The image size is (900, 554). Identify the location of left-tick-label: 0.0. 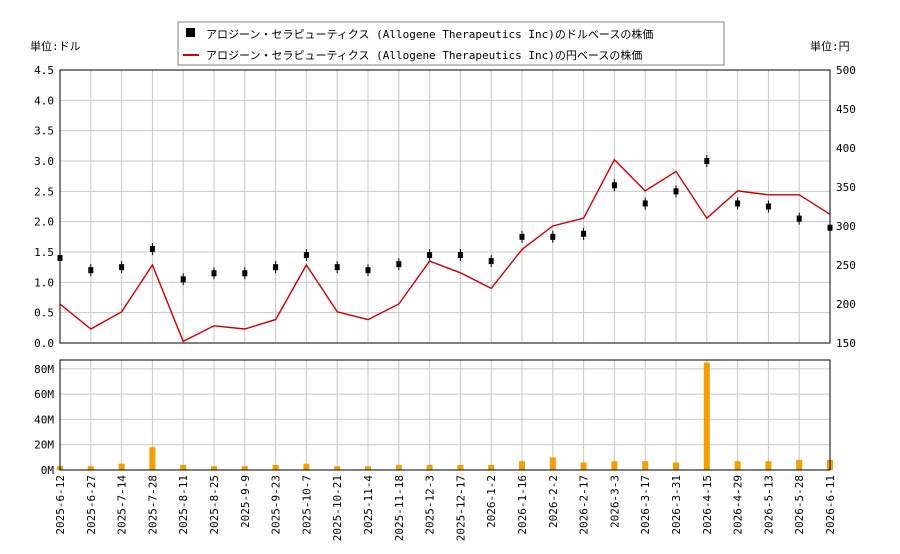
(44, 343).